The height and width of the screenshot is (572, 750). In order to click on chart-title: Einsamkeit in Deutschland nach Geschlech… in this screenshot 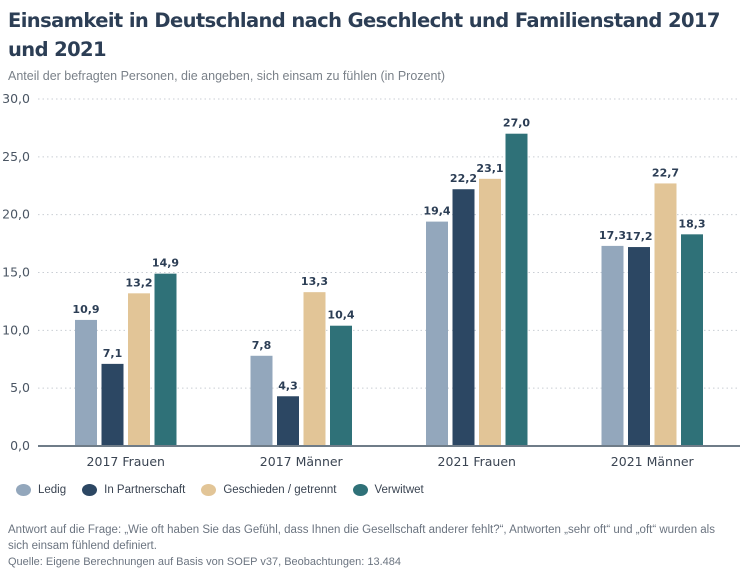, I will do `click(364, 35)`.